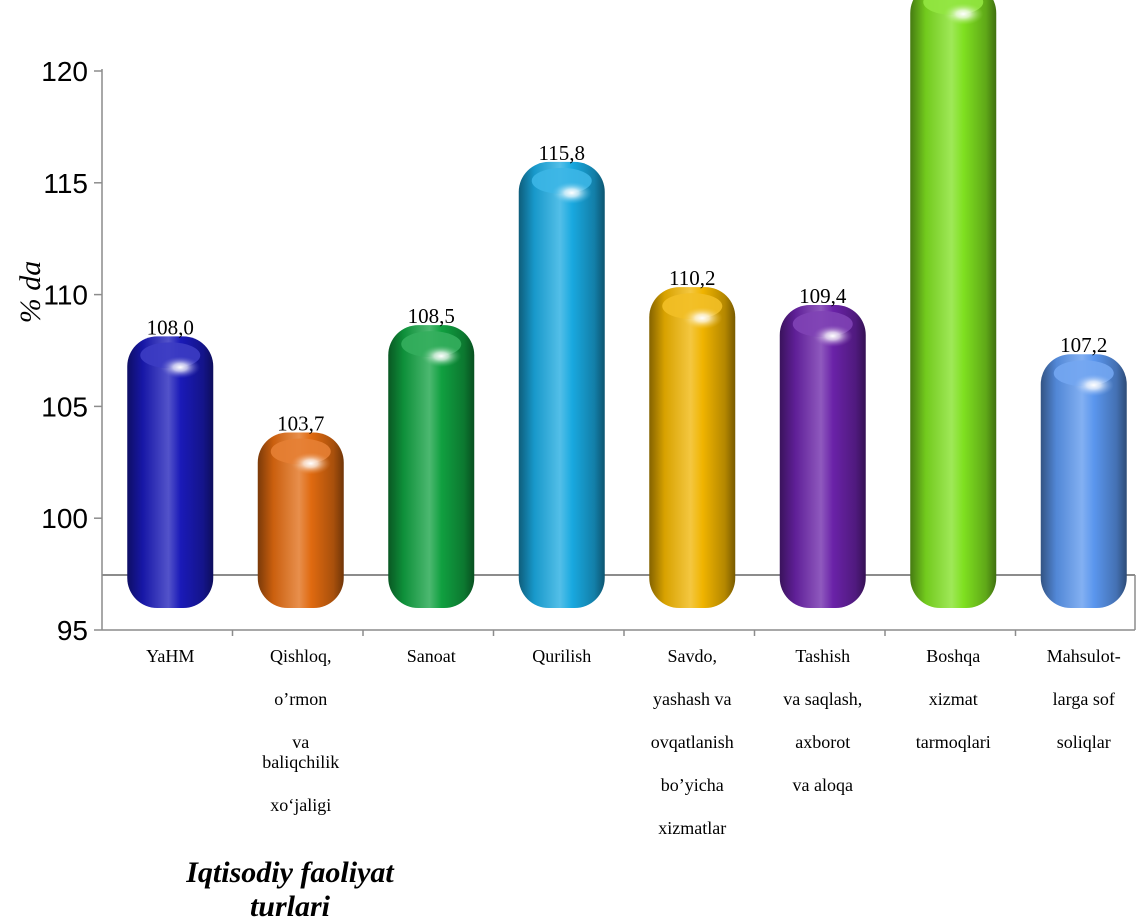 The height and width of the screenshot is (924, 1139). I want to click on category-label-line: Tashish, so click(823, 656).